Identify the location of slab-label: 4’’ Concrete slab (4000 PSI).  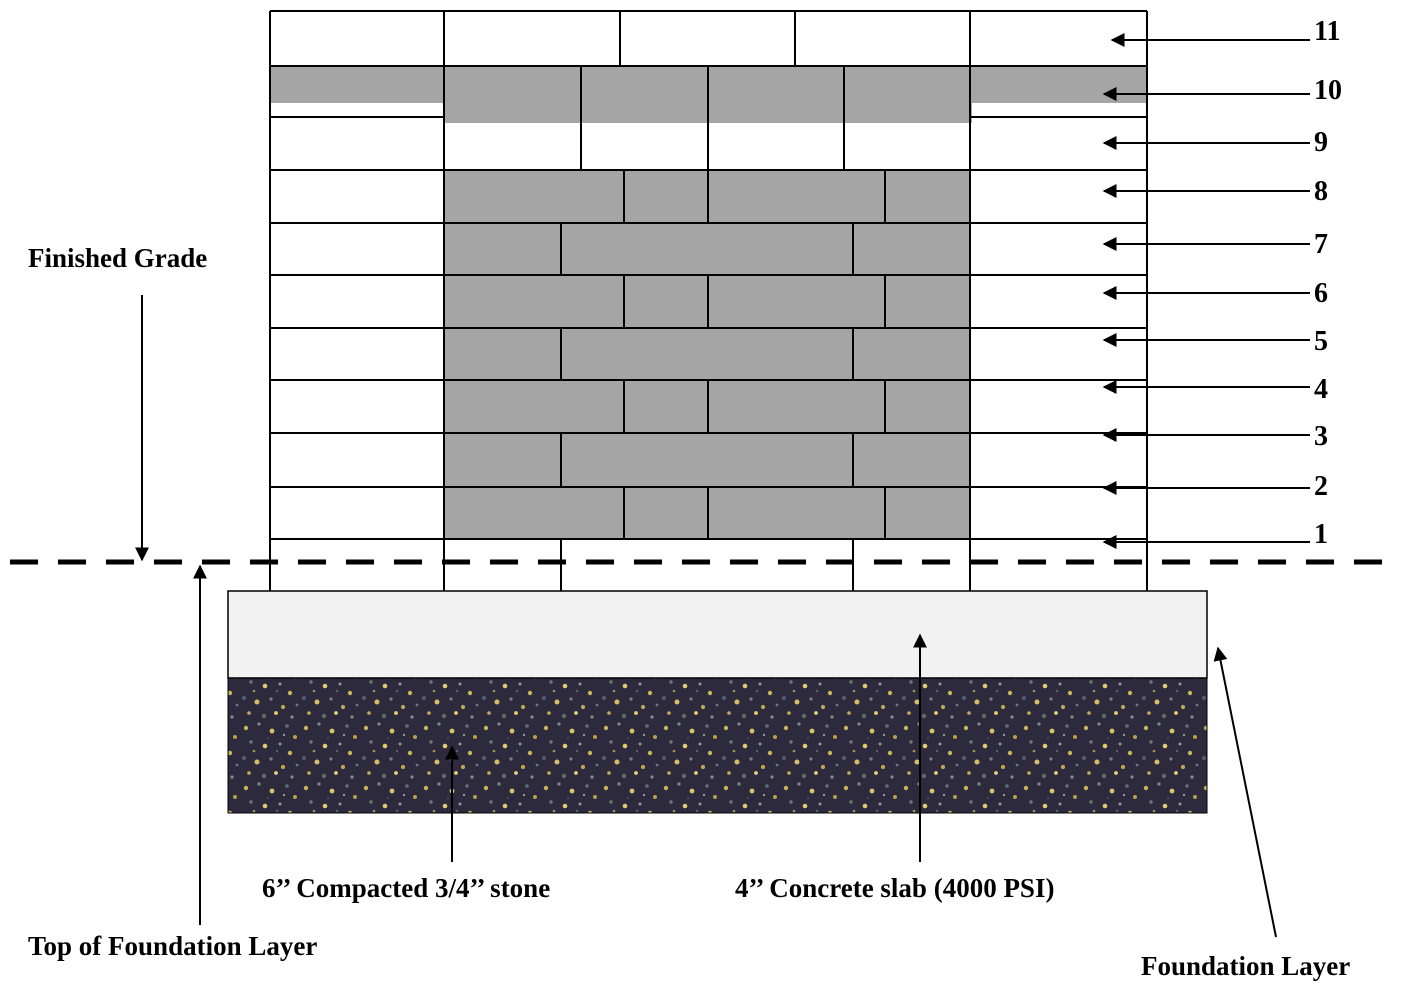
(894, 888).